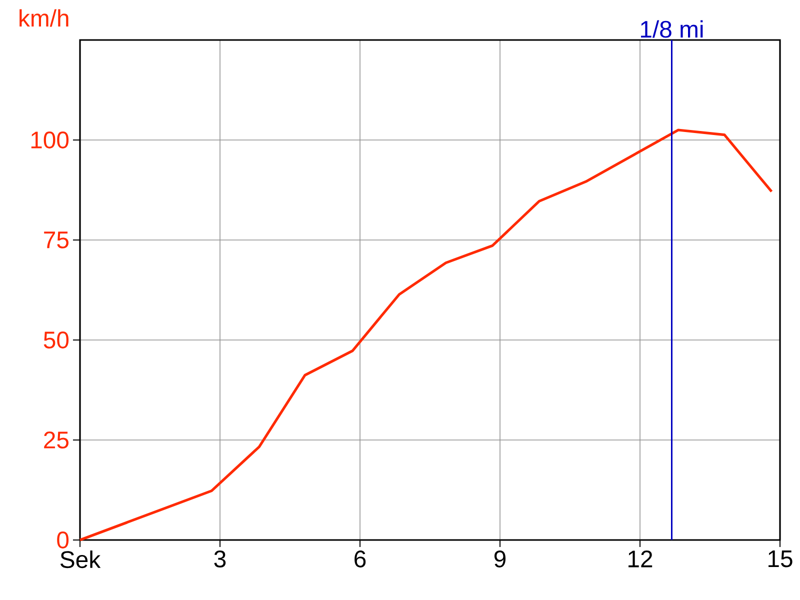  What do you see at coordinates (50, 140) in the screenshot?
I see `y-tick-label: 100` at bounding box center [50, 140].